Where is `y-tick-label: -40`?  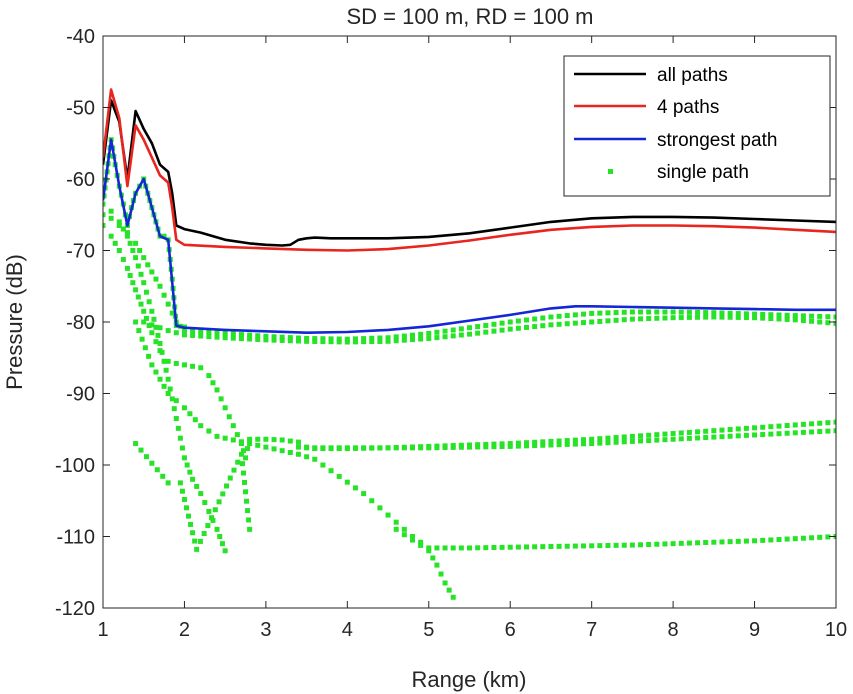
y-tick-label: -40 is located at coordinates (80, 37).